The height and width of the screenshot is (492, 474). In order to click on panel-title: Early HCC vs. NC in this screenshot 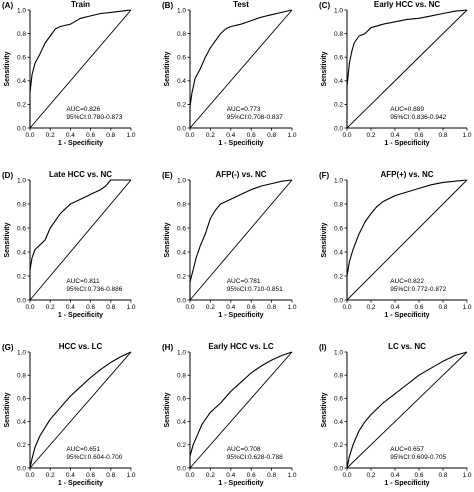, I will do `click(407, 4)`.